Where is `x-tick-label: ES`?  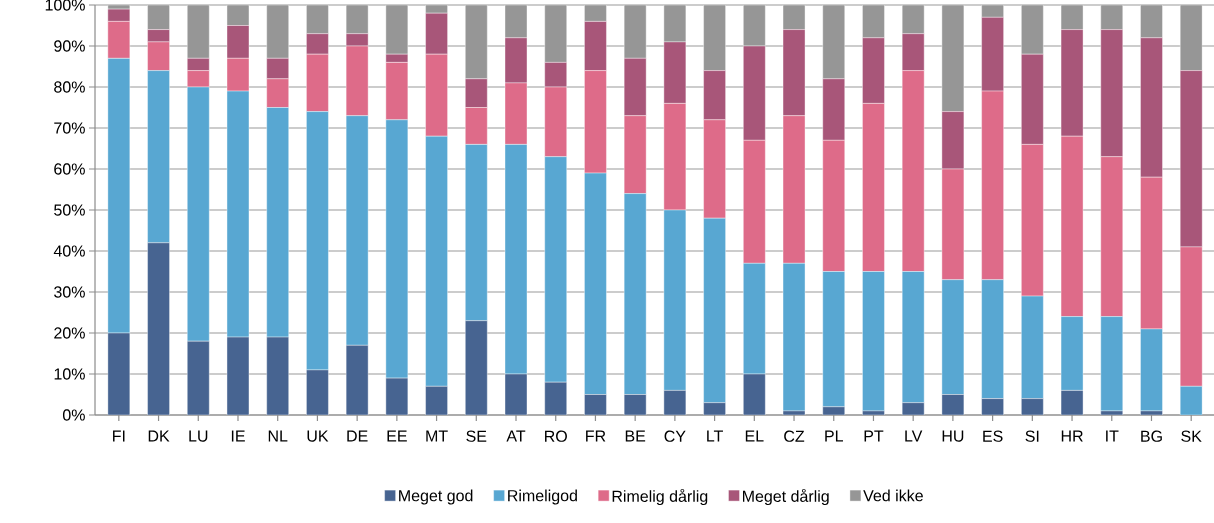 x-tick-label: ES is located at coordinates (993, 436).